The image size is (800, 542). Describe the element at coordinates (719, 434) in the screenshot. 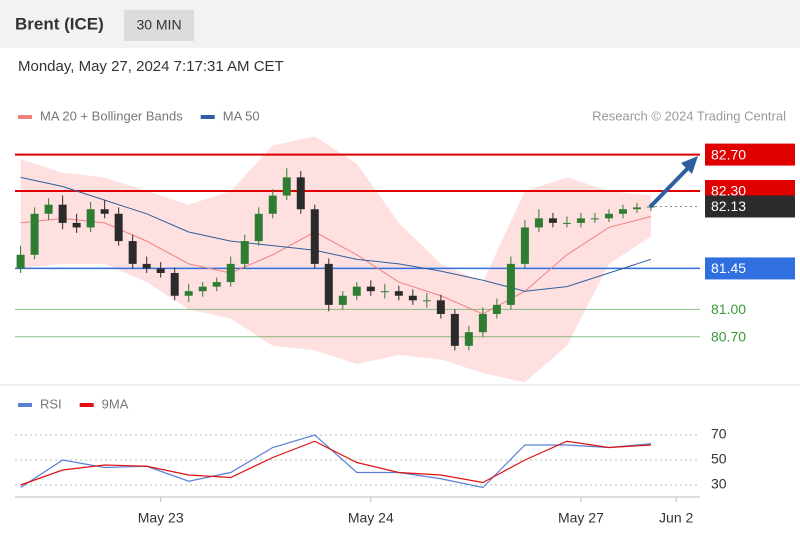

I see `y-tick-label: 70` at that location.